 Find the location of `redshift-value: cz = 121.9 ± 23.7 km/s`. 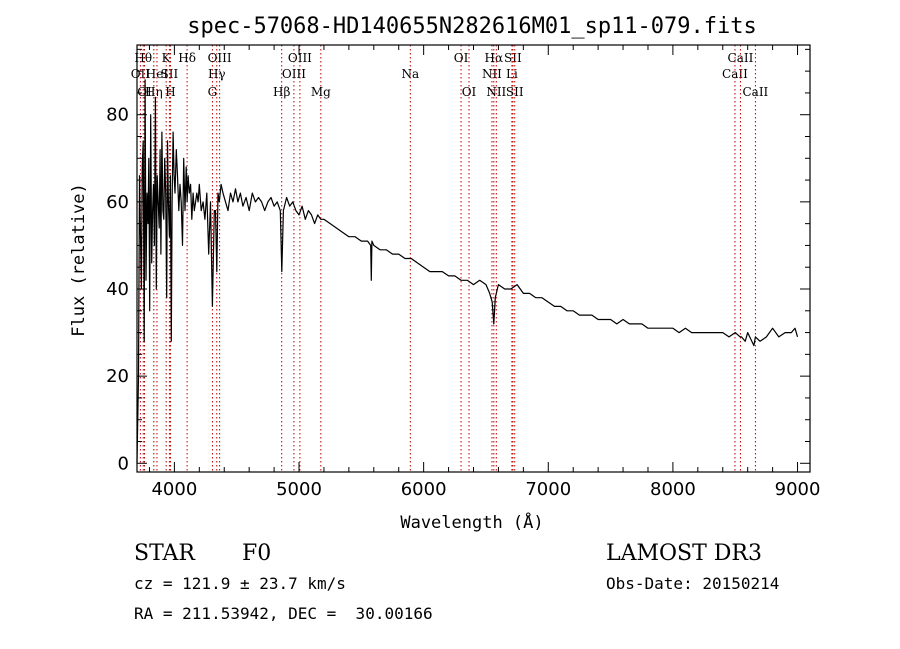

redshift-value: cz = 121.9 ± 23.7 km/s is located at coordinates (240, 583).